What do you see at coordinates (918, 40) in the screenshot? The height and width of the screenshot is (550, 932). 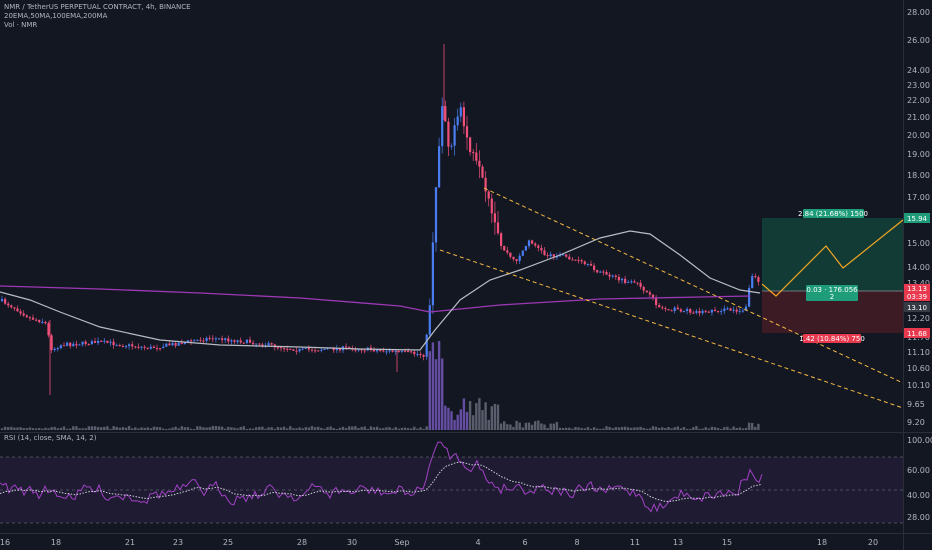 I see `price-tick: 26.00` at bounding box center [918, 40].